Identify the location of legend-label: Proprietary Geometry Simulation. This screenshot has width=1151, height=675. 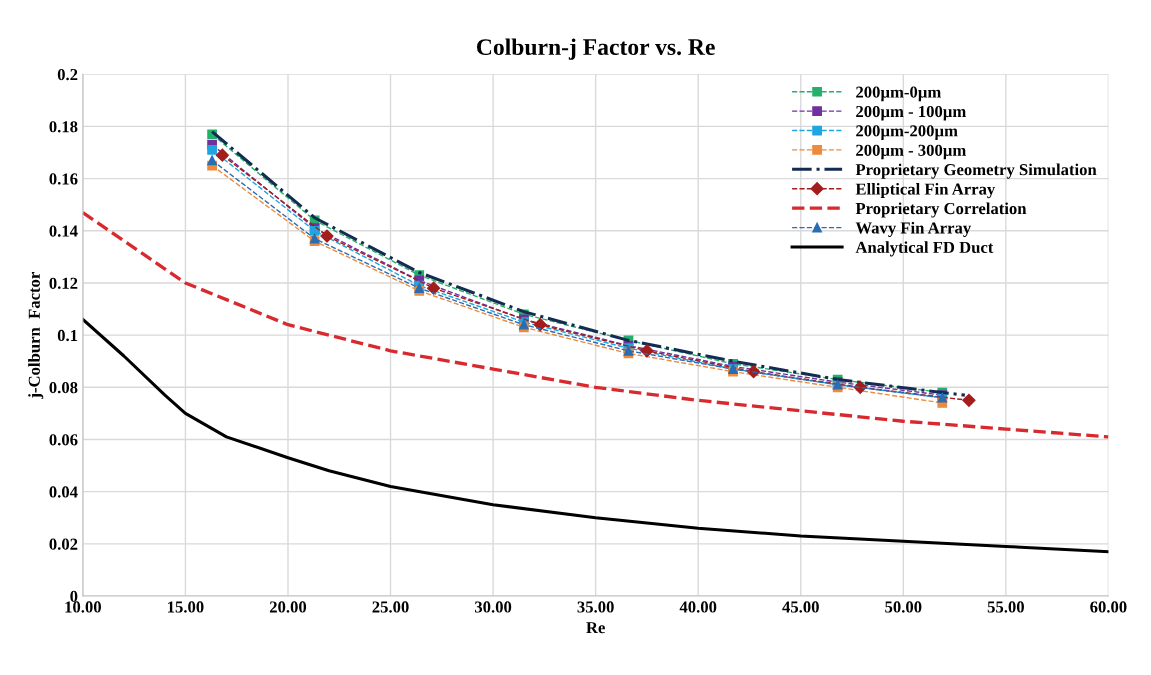
(976, 171).